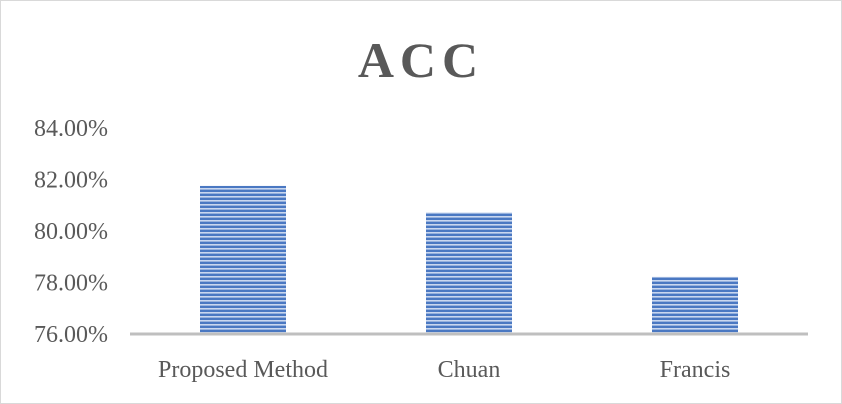 This screenshot has height=404, width=842. Describe the element at coordinates (695, 370) in the screenshot. I see `x-category-label: Francis` at that location.